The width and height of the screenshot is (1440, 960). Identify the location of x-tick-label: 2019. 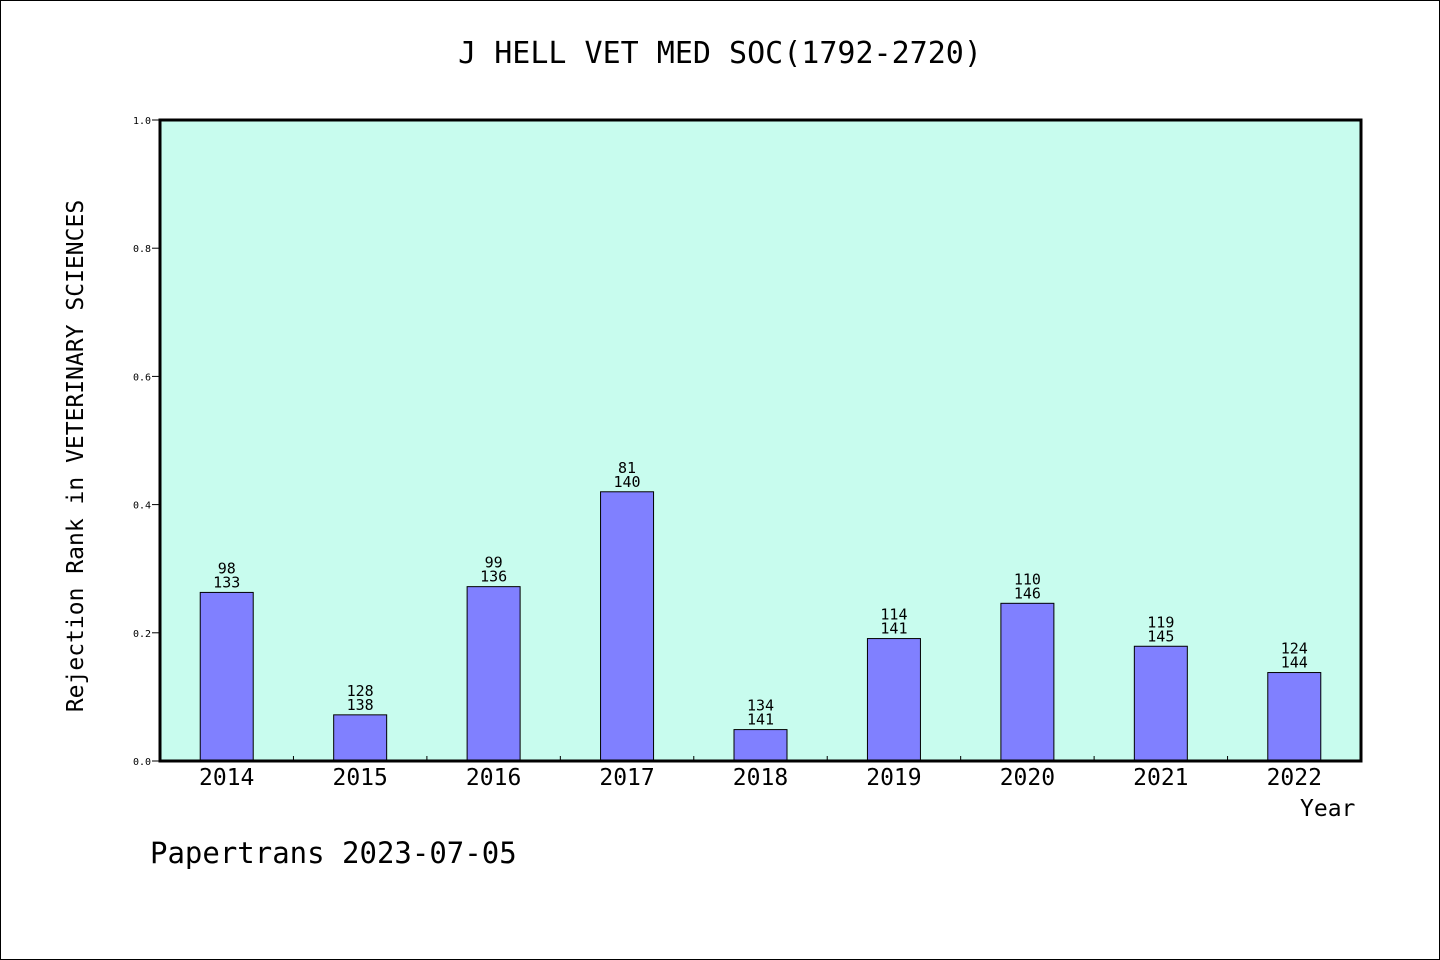
(893, 778).